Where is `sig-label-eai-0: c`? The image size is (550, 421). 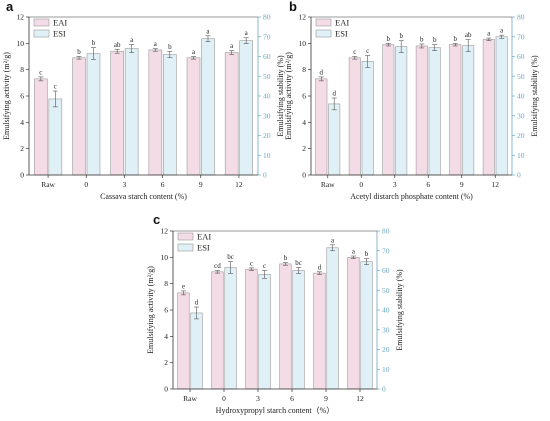 sig-label-eai-0: c is located at coordinates (354, 52).